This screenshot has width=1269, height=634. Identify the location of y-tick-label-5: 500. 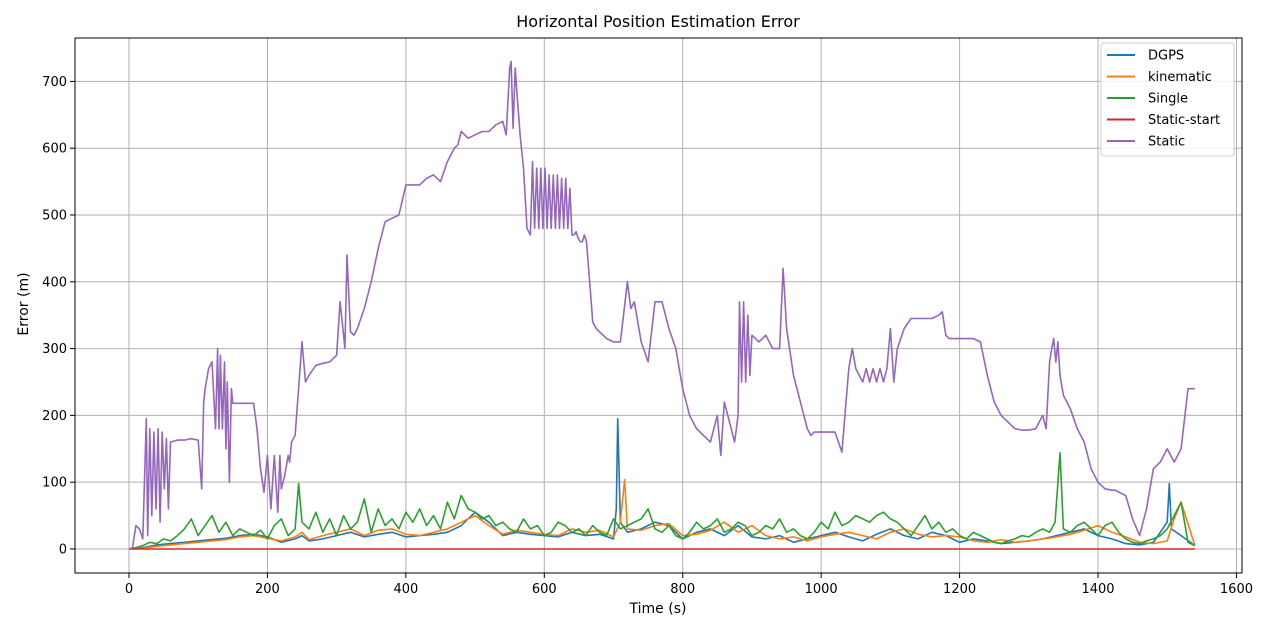
(54, 215).